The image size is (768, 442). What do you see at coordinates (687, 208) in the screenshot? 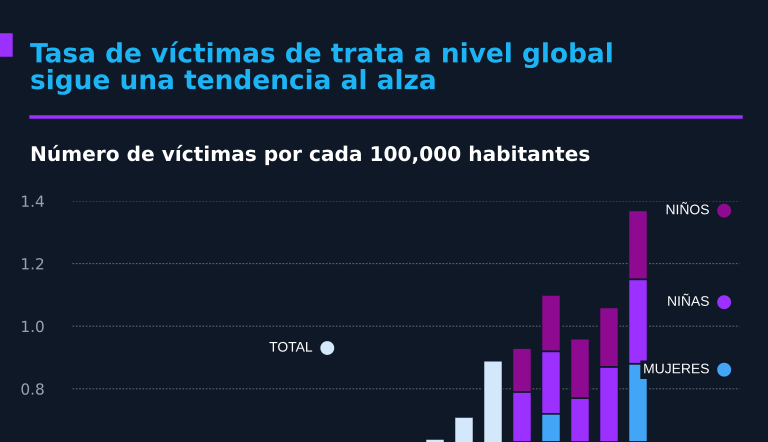
I see `legend-label: NIÑOS` at bounding box center [687, 208].